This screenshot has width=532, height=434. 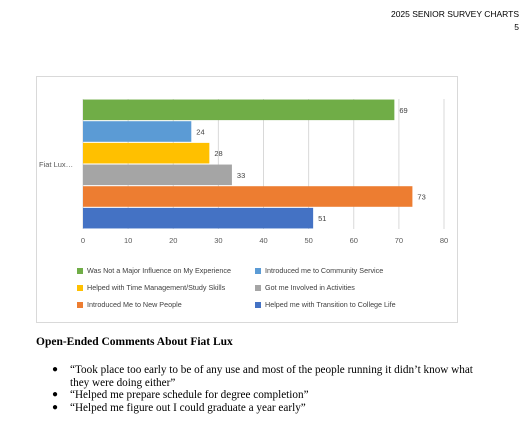 What do you see at coordinates (218, 153) in the screenshot?
I see `data-label: 28` at bounding box center [218, 153].